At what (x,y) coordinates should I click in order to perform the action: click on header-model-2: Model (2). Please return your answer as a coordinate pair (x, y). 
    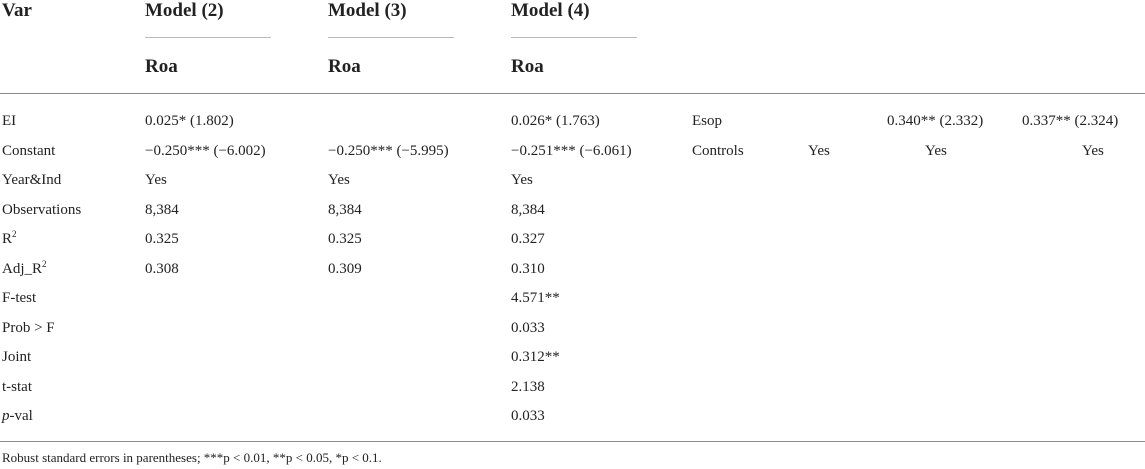
    Looking at the image, I should click on (184, 10).